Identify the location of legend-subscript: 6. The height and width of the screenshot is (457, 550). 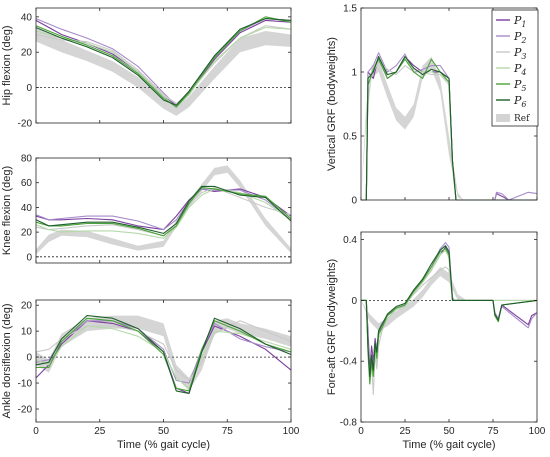
(523, 104).